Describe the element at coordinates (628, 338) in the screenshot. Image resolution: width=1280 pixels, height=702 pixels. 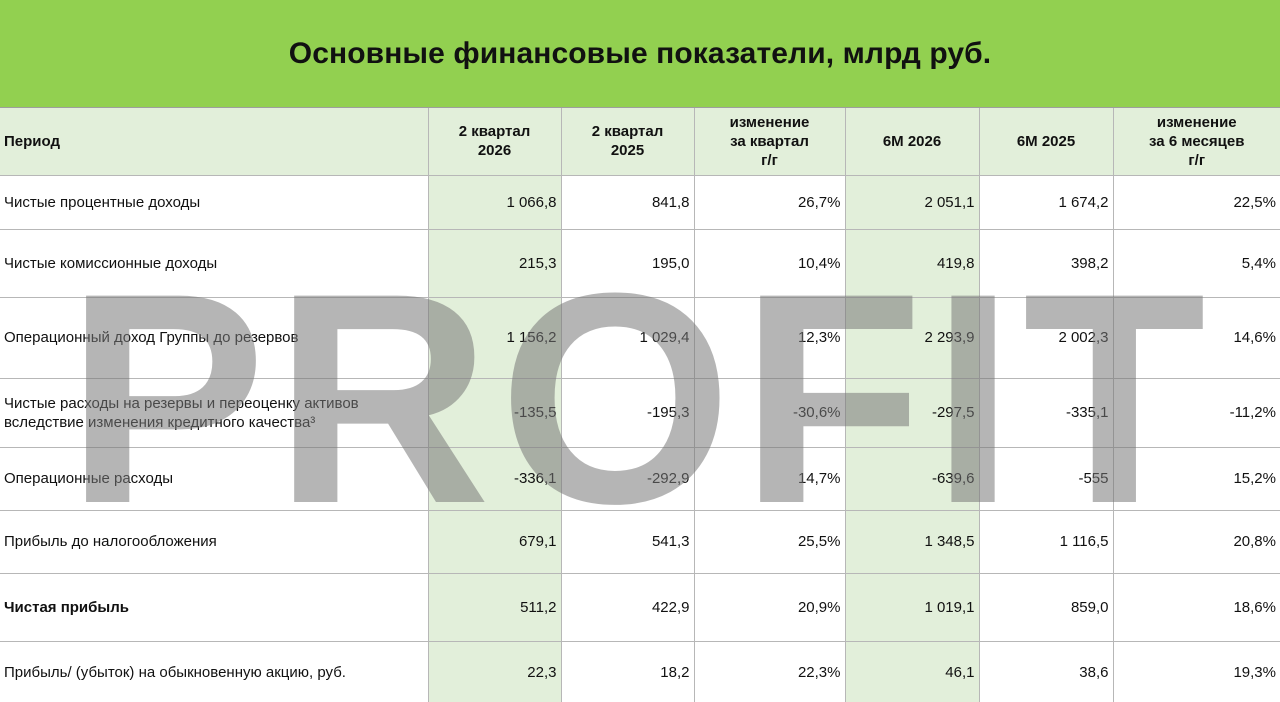
I see `table-cell: 1 029,4` at that location.